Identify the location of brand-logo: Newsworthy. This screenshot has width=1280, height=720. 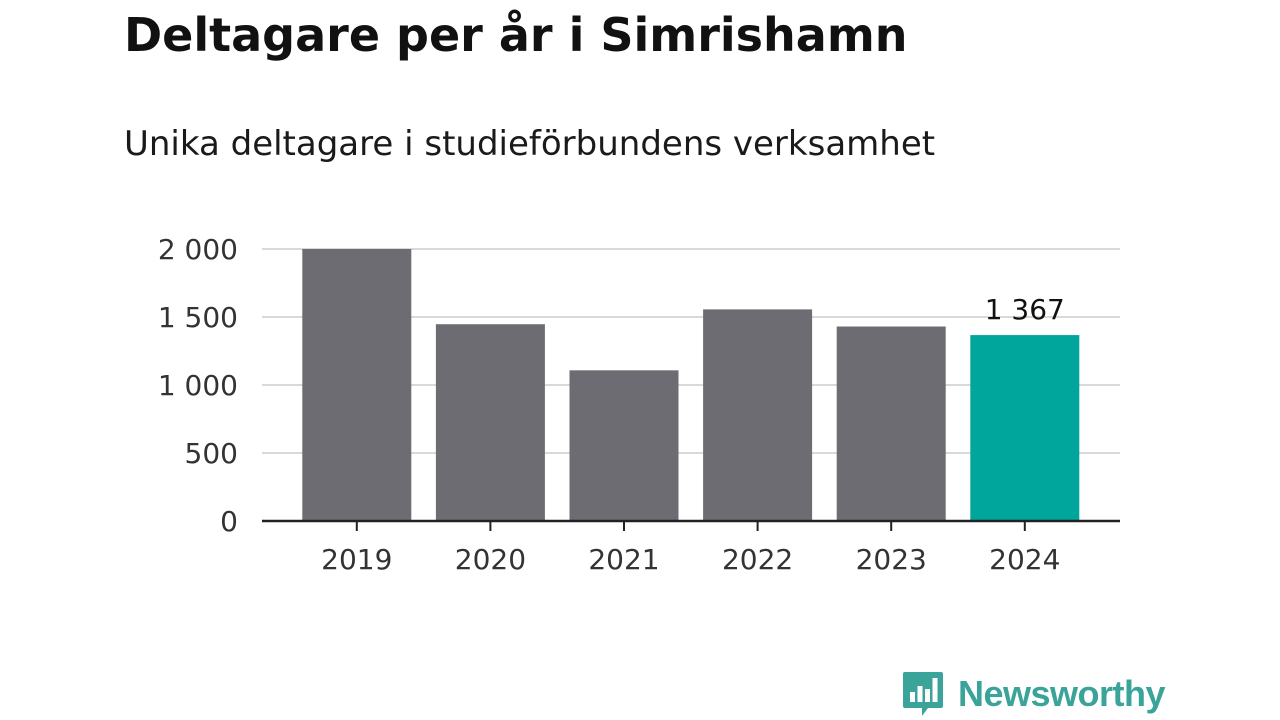
(1034, 694).